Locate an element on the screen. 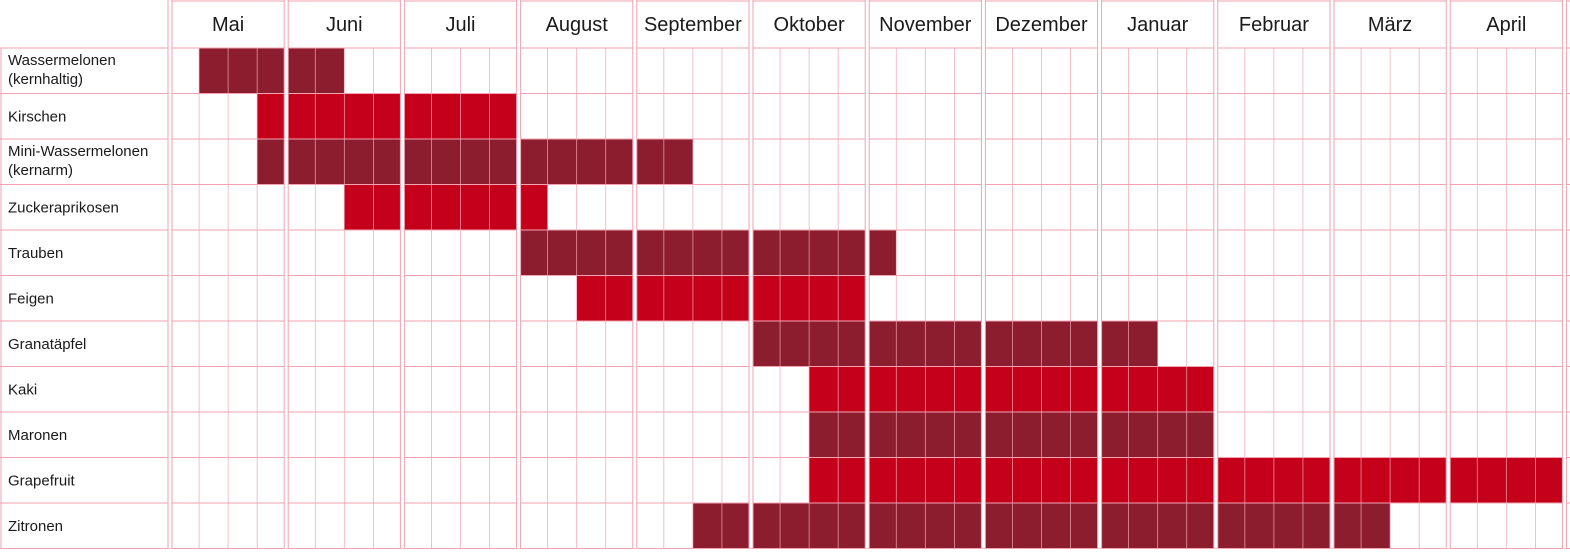  row-label-line: Wassermelonen is located at coordinates (62, 60).